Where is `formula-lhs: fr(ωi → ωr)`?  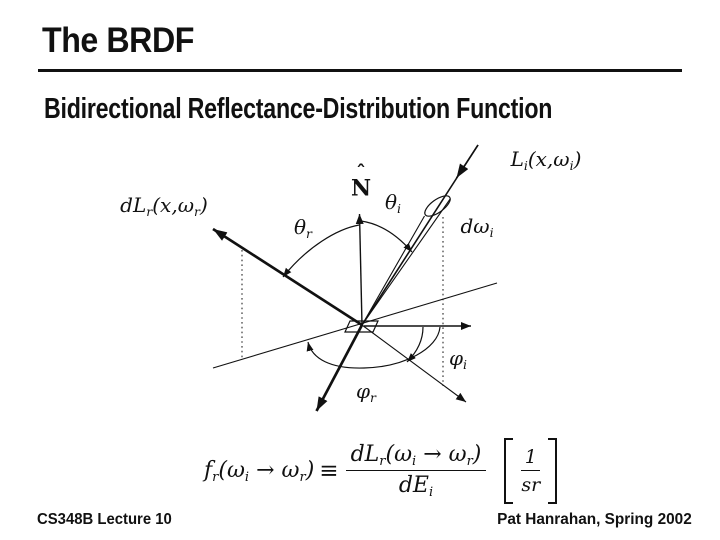
formula-lhs: fr(ωi → ωr) is located at coordinates (259, 471).